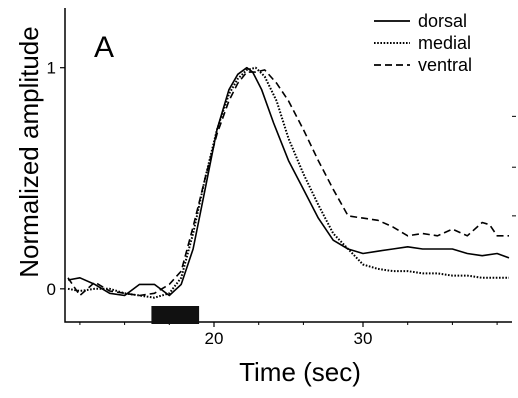 This screenshot has height=398, width=518. What do you see at coordinates (29, 151) in the screenshot?
I see `y-axis-title: Normalized amplitude` at bounding box center [29, 151].